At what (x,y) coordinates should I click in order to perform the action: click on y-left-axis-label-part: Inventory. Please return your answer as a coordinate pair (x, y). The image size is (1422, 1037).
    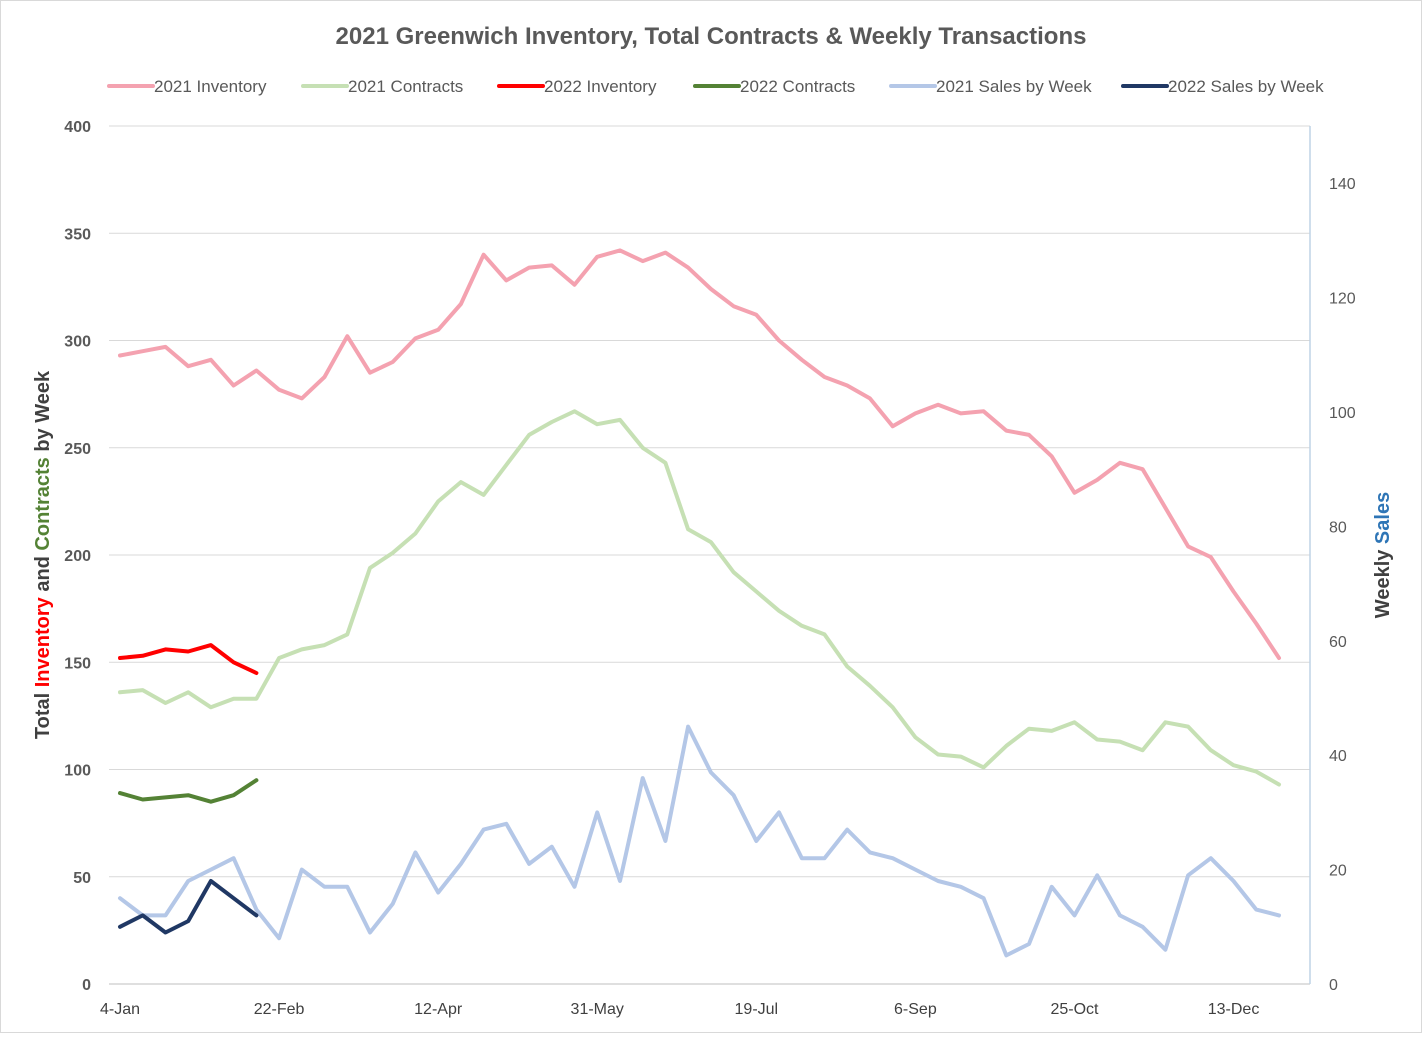
    Looking at the image, I should click on (43, 641).